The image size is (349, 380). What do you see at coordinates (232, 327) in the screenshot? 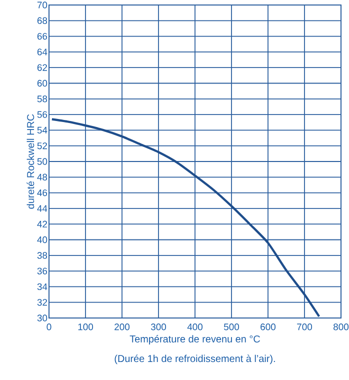
I see `x-tick-label: 500` at bounding box center [232, 327].